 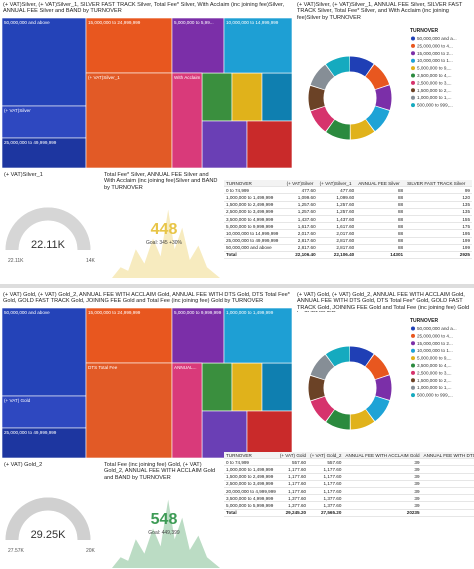 I want to click on cell: 10,000,000 to 14,999,999, so click(x=254, y=233).